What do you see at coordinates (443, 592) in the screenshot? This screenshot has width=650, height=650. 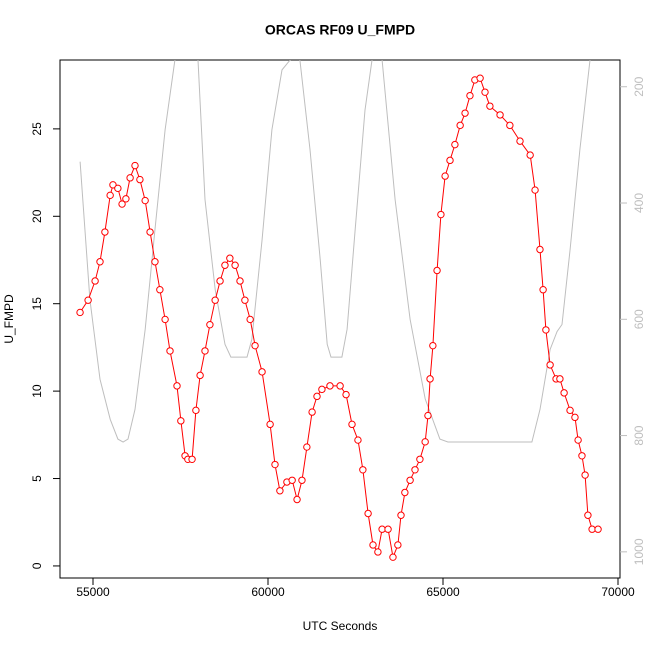 I see `x-tick-label: 65000` at bounding box center [443, 592].